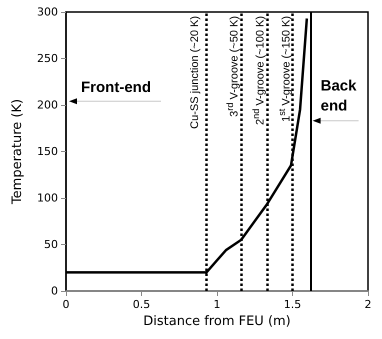  Describe the element at coordinates (47, 58) in the screenshot. I see `y-tick-label: 250` at that location.